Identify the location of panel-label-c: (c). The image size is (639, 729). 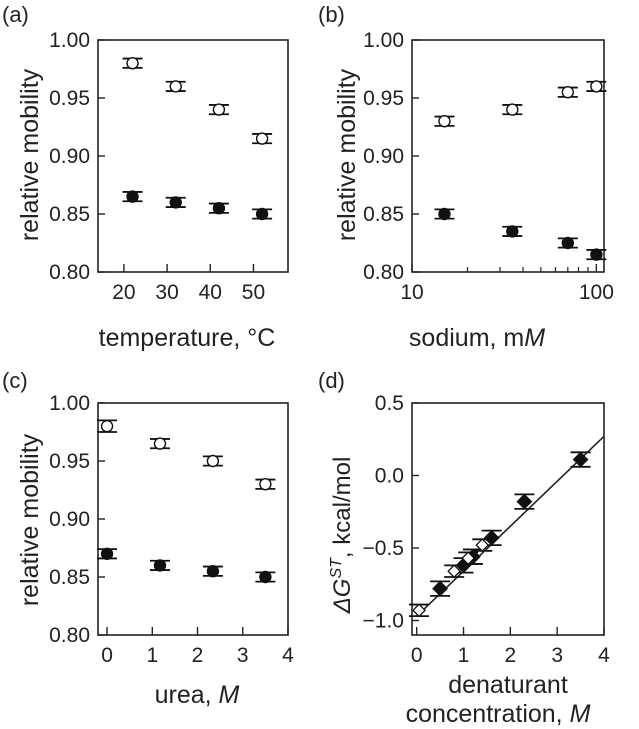
(15, 380).